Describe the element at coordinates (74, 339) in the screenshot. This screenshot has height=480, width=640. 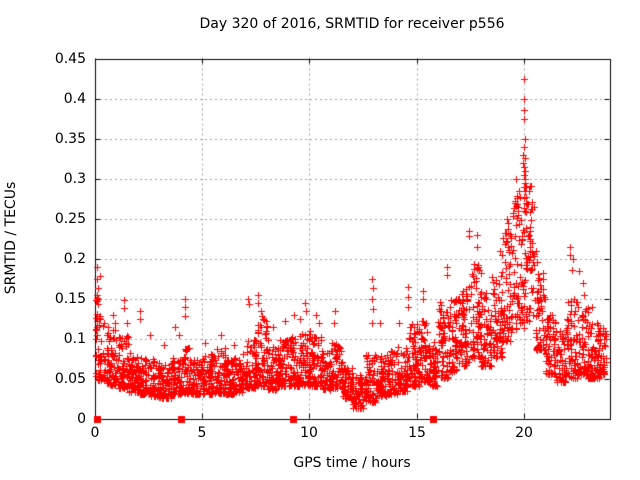
I see `y-tick-label: 0.1` at that location.